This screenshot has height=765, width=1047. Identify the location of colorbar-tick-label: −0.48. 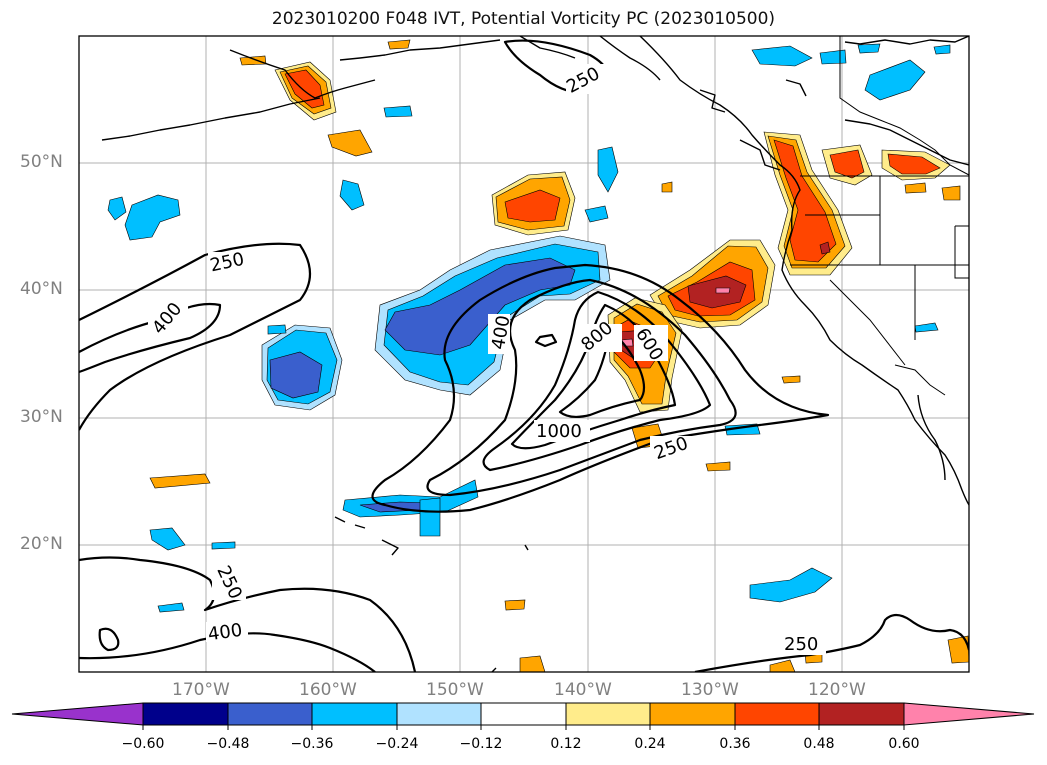
(228, 744).